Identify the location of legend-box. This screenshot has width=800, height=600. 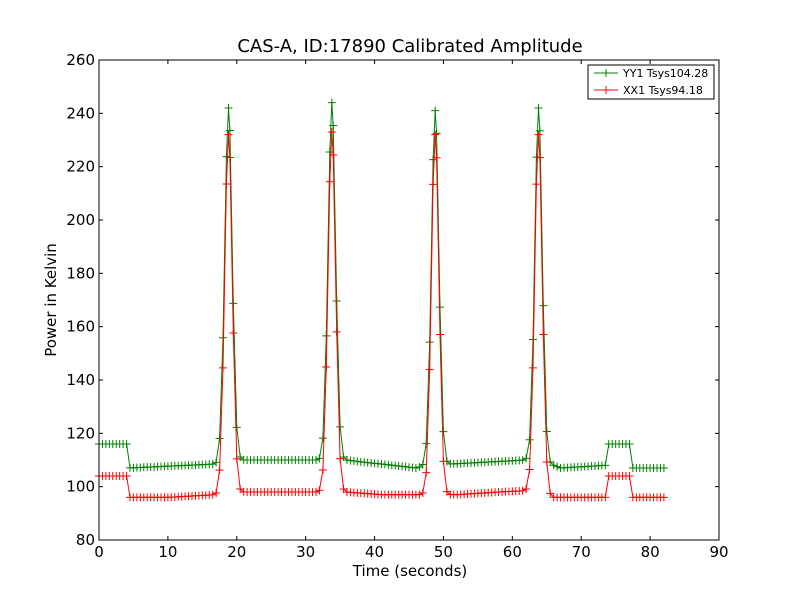
(651, 82).